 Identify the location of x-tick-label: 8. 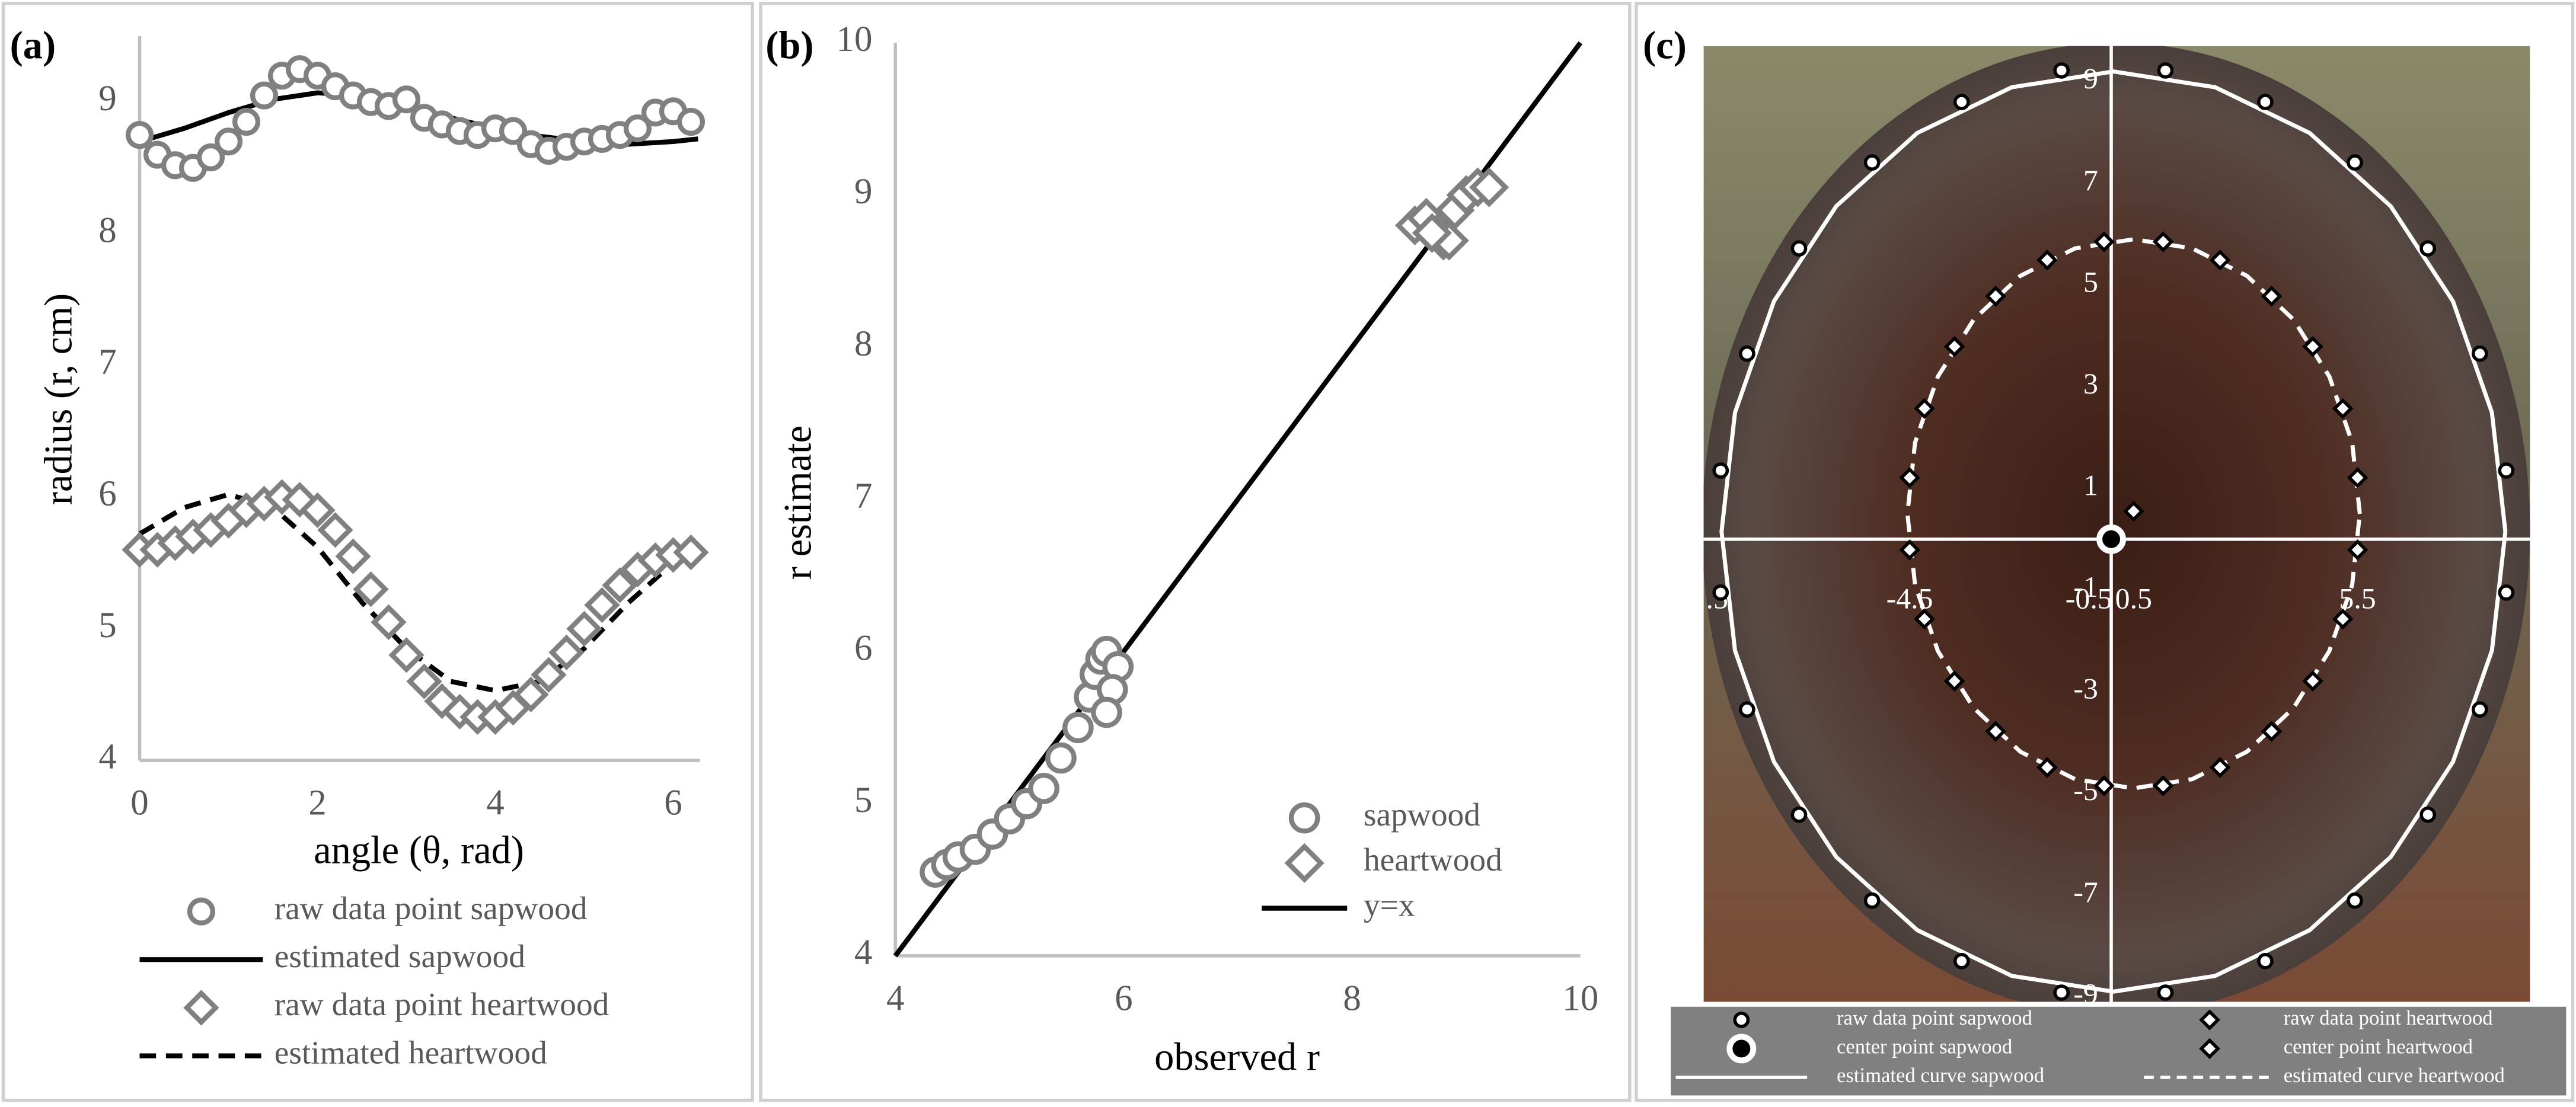
(1352, 998).